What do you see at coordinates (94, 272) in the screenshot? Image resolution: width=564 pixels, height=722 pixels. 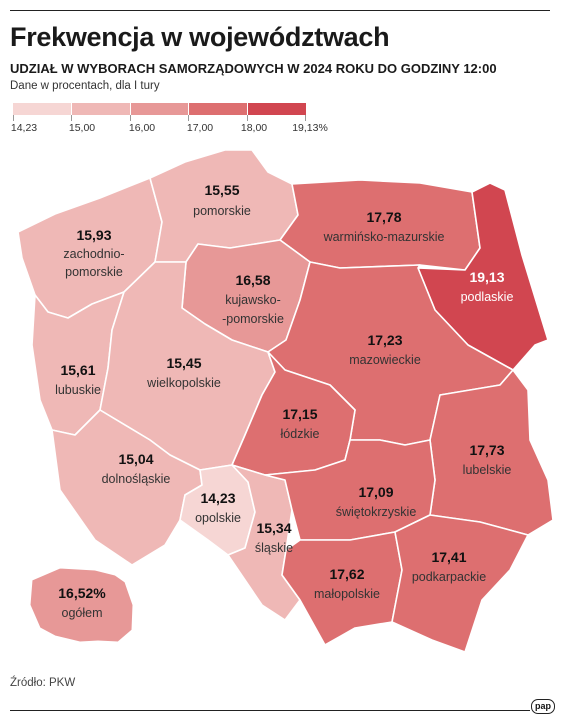 I see `label-zachodniopomorskie-name-2: pomorskie` at bounding box center [94, 272].